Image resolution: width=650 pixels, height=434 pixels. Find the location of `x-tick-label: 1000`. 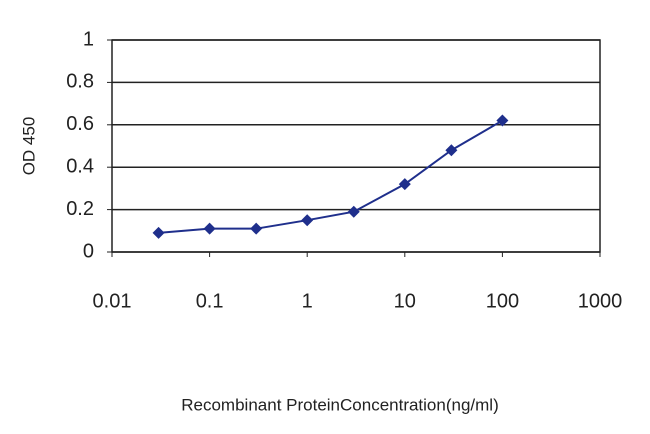

x-tick-label: 1000 is located at coordinates (600, 301).